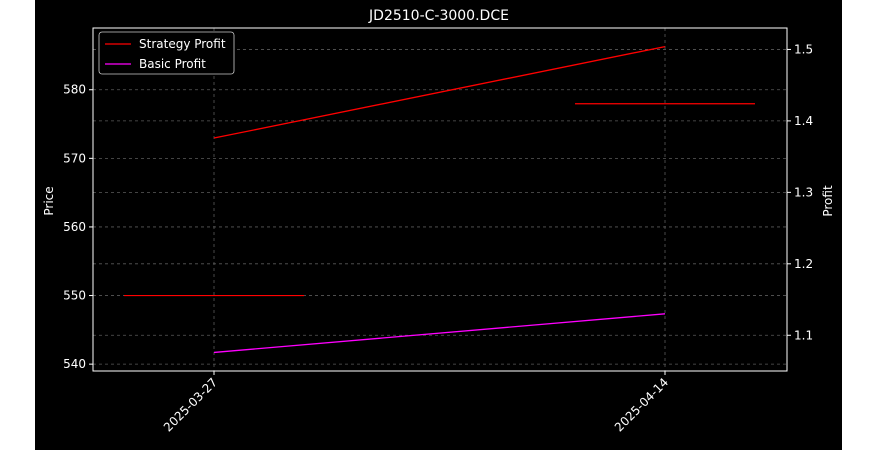 The width and height of the screenshot is (878, 450). I want to click on chart-title: JD2510-C-3000.DCE, so click(438, 16).